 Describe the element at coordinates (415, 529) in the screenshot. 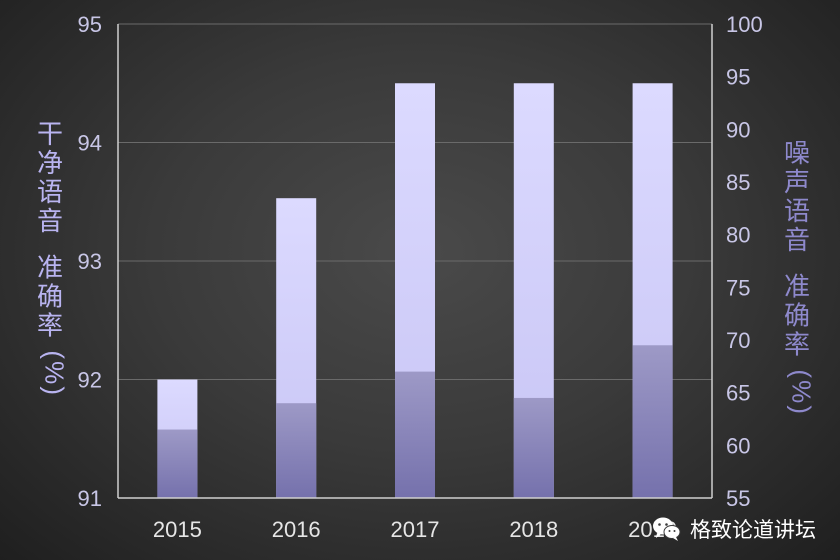

I see `x-tick-label: 2017` at that location.